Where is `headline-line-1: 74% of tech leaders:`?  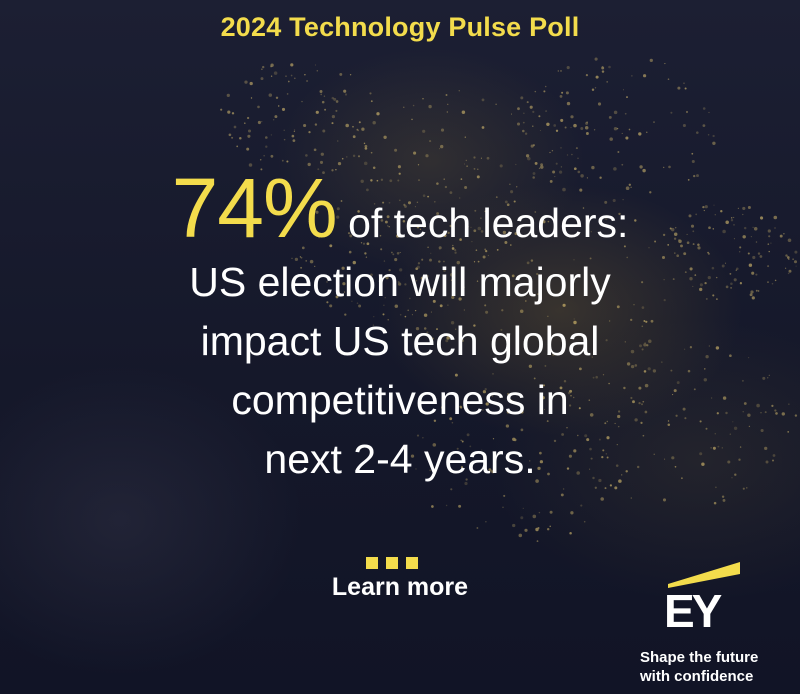
headline-line-1: 74% of tech leaders: is located at coordinates (400, 209).